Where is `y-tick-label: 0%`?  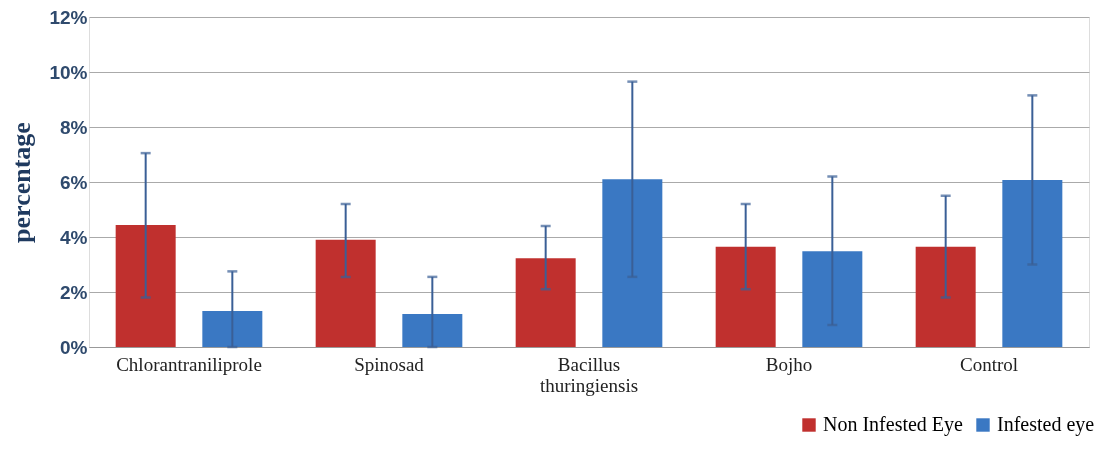 y-tick-label: 0% is located at coordinates (74, 347).